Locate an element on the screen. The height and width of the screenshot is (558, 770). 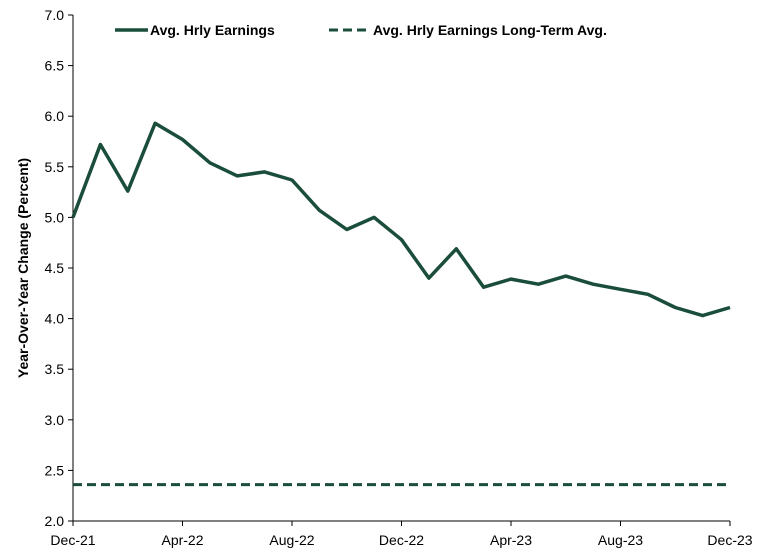
y-tick-label: 3.0 is located at coordinates (55, 420).